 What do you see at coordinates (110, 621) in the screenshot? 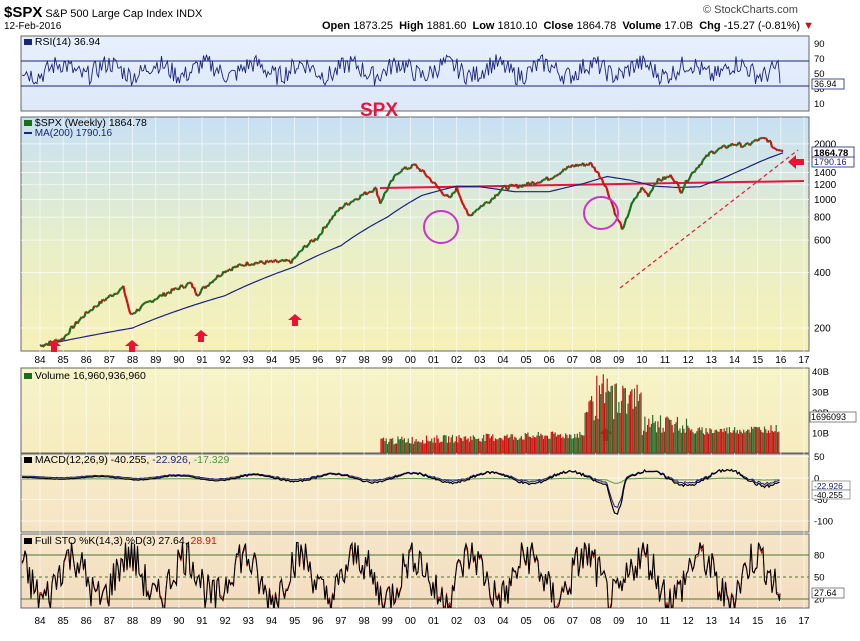
I see `x-tick-label: 87` at bounding box center [110, 621].